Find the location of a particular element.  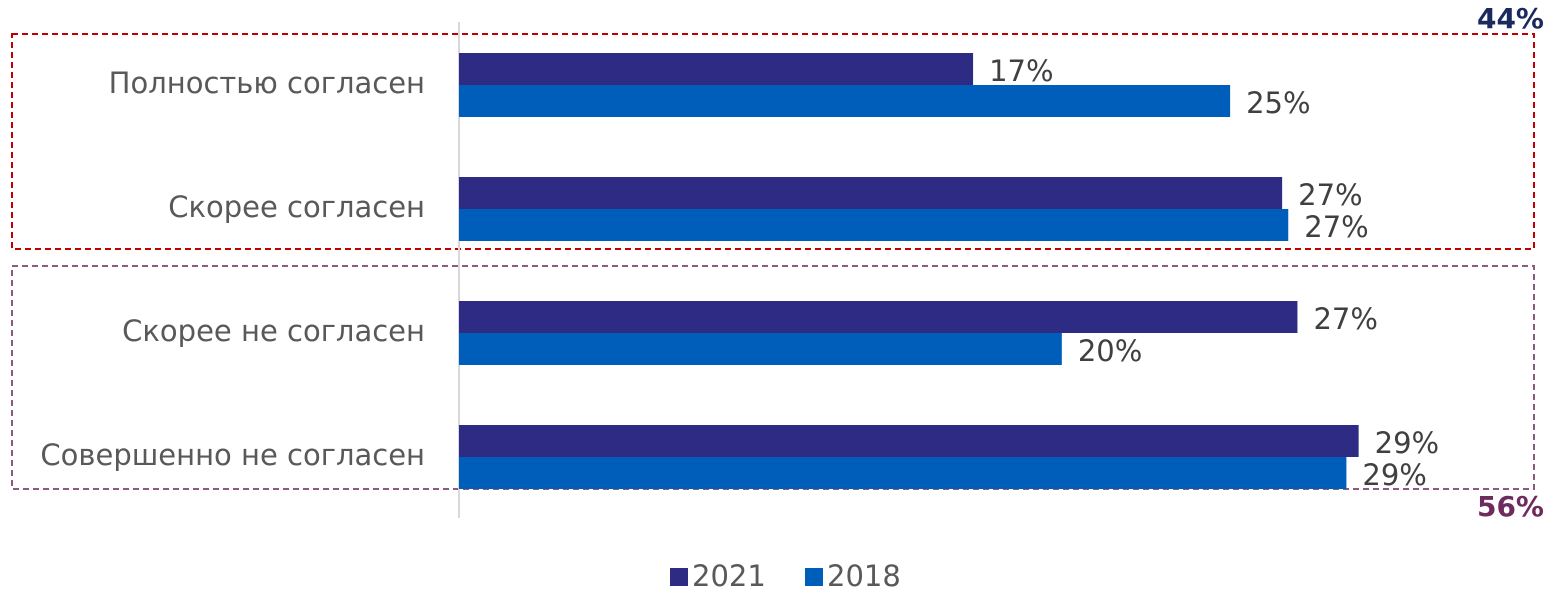

value-label: 20% is located at coordinates (1110, 351).